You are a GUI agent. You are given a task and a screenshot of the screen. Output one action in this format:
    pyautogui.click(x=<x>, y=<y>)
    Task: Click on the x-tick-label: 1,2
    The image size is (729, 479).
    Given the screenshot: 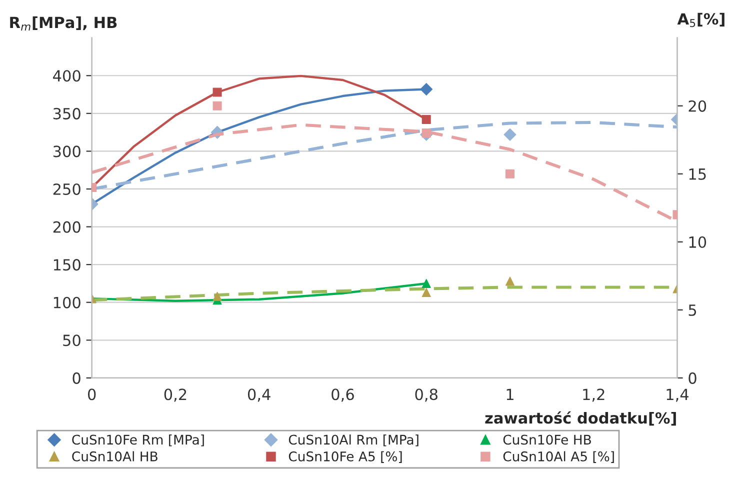 What is the action you would take?
    pyautogui.click(x=593, y=395)
    